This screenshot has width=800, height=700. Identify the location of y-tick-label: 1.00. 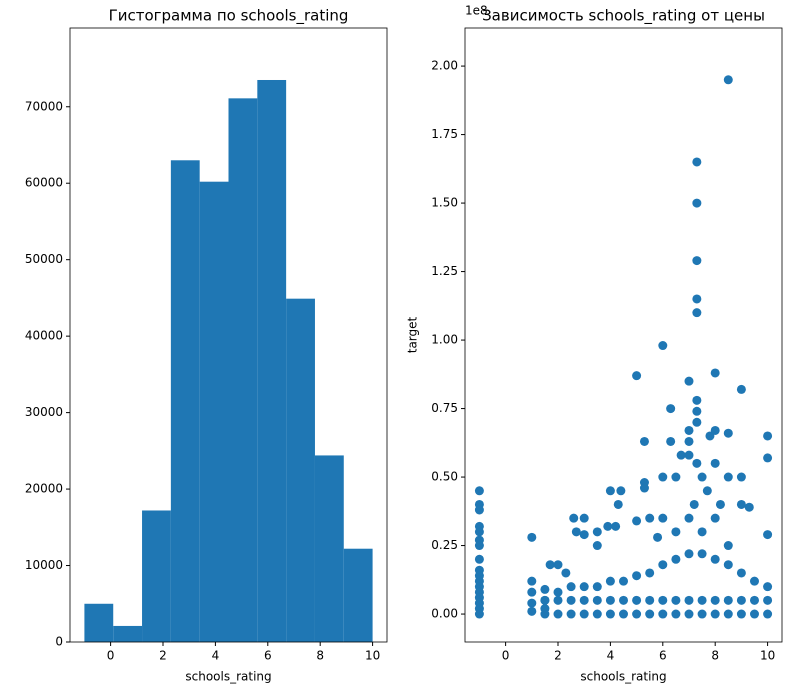
(444, 340).